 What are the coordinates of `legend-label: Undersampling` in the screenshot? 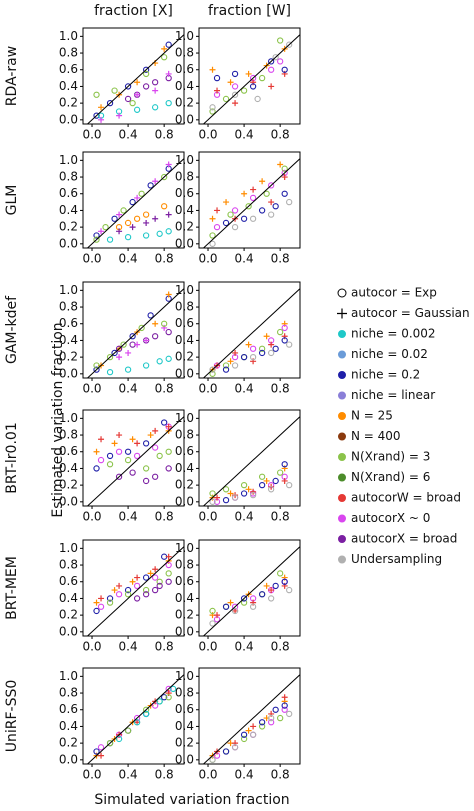 It's located at (396, 559).